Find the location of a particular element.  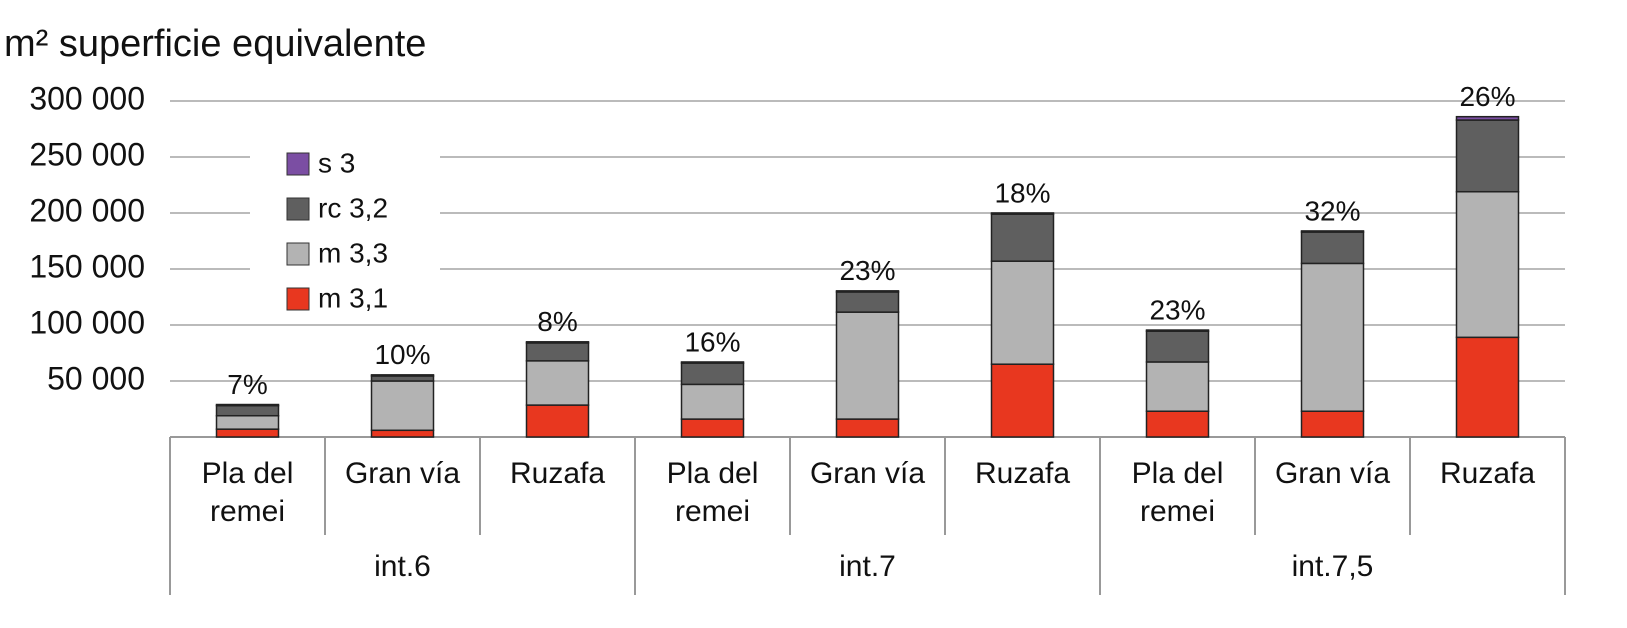

y-tick-label: 150 000 is located at coordinates (87, 266).